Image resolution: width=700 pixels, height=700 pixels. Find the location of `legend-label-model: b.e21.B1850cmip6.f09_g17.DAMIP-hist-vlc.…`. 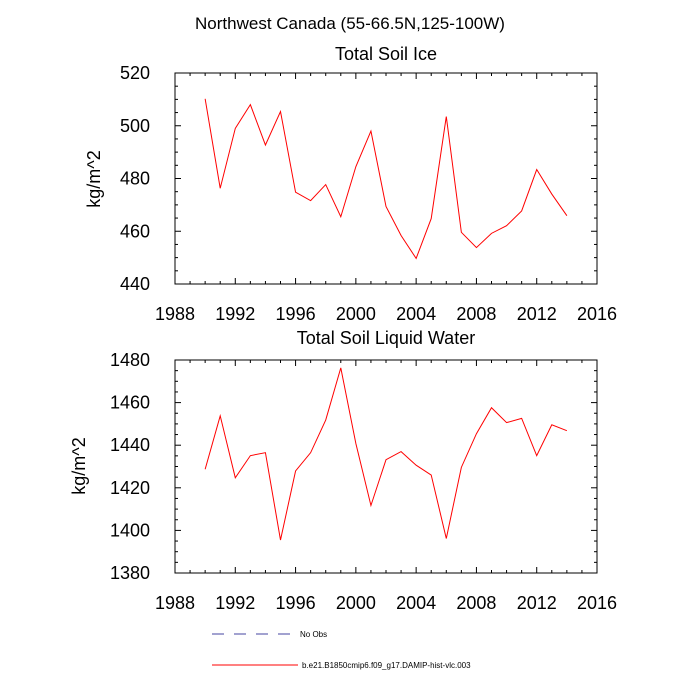

legend-label-model: b.e21.B1850cmip6.f09_g17.DAMIP-hist-vlc.… is located at coordinates (386, 665).